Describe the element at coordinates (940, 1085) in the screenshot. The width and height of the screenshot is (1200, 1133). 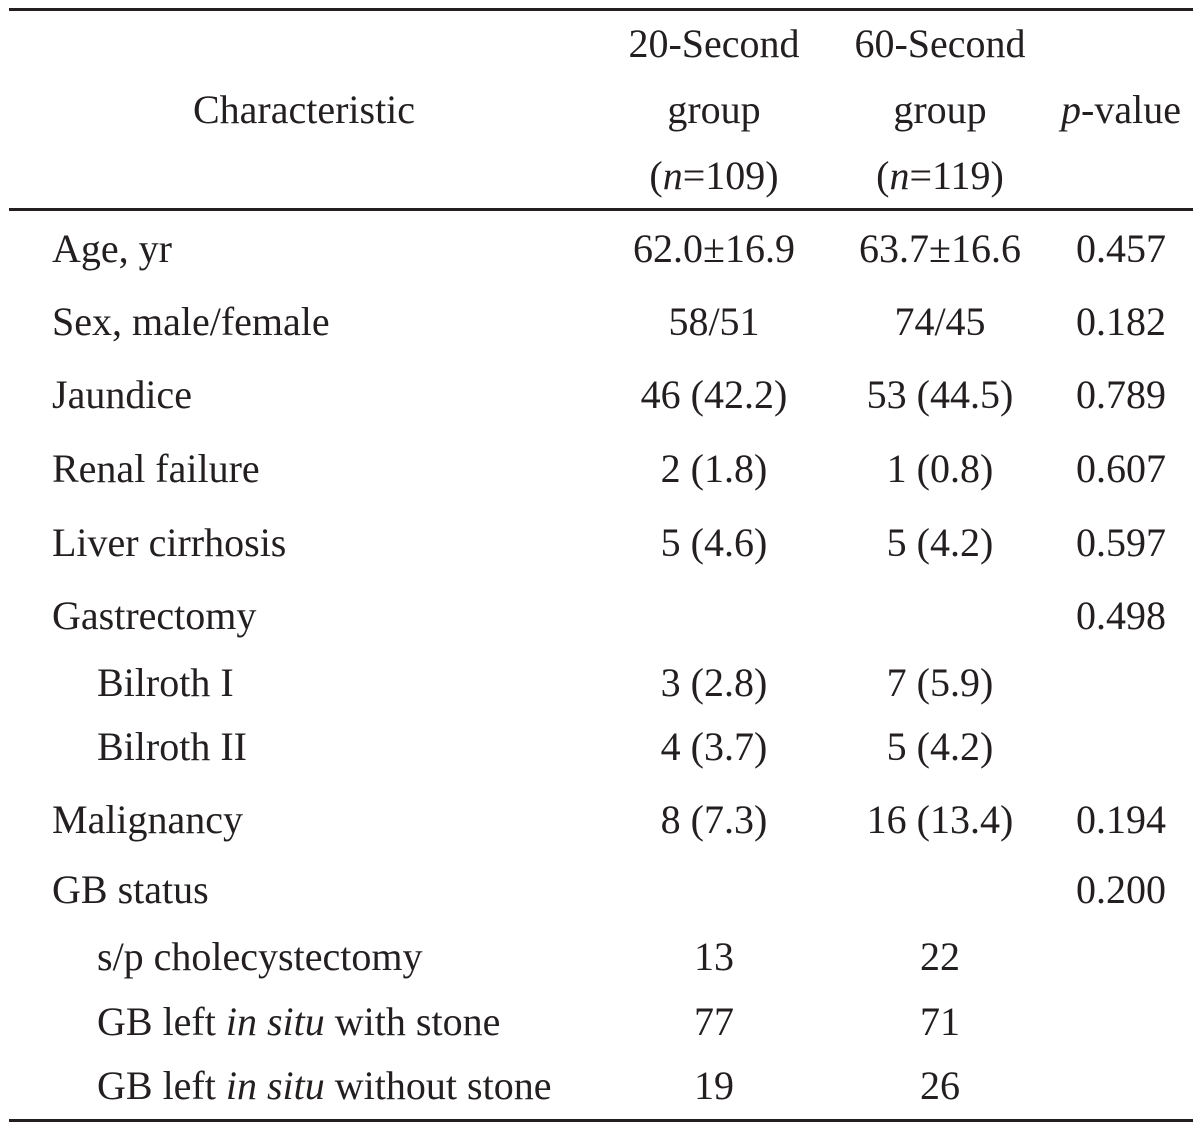
I see `cell-60-second: 26` at that location.